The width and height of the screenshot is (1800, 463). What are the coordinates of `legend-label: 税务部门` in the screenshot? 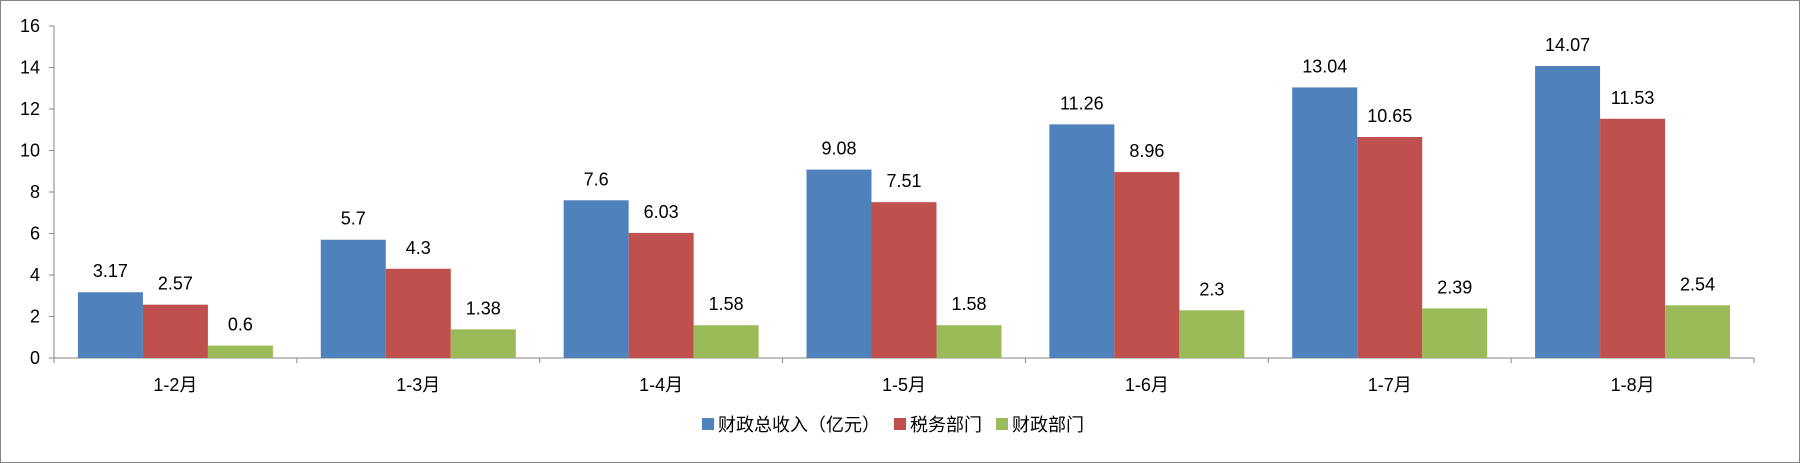 It's located at (946, 425).